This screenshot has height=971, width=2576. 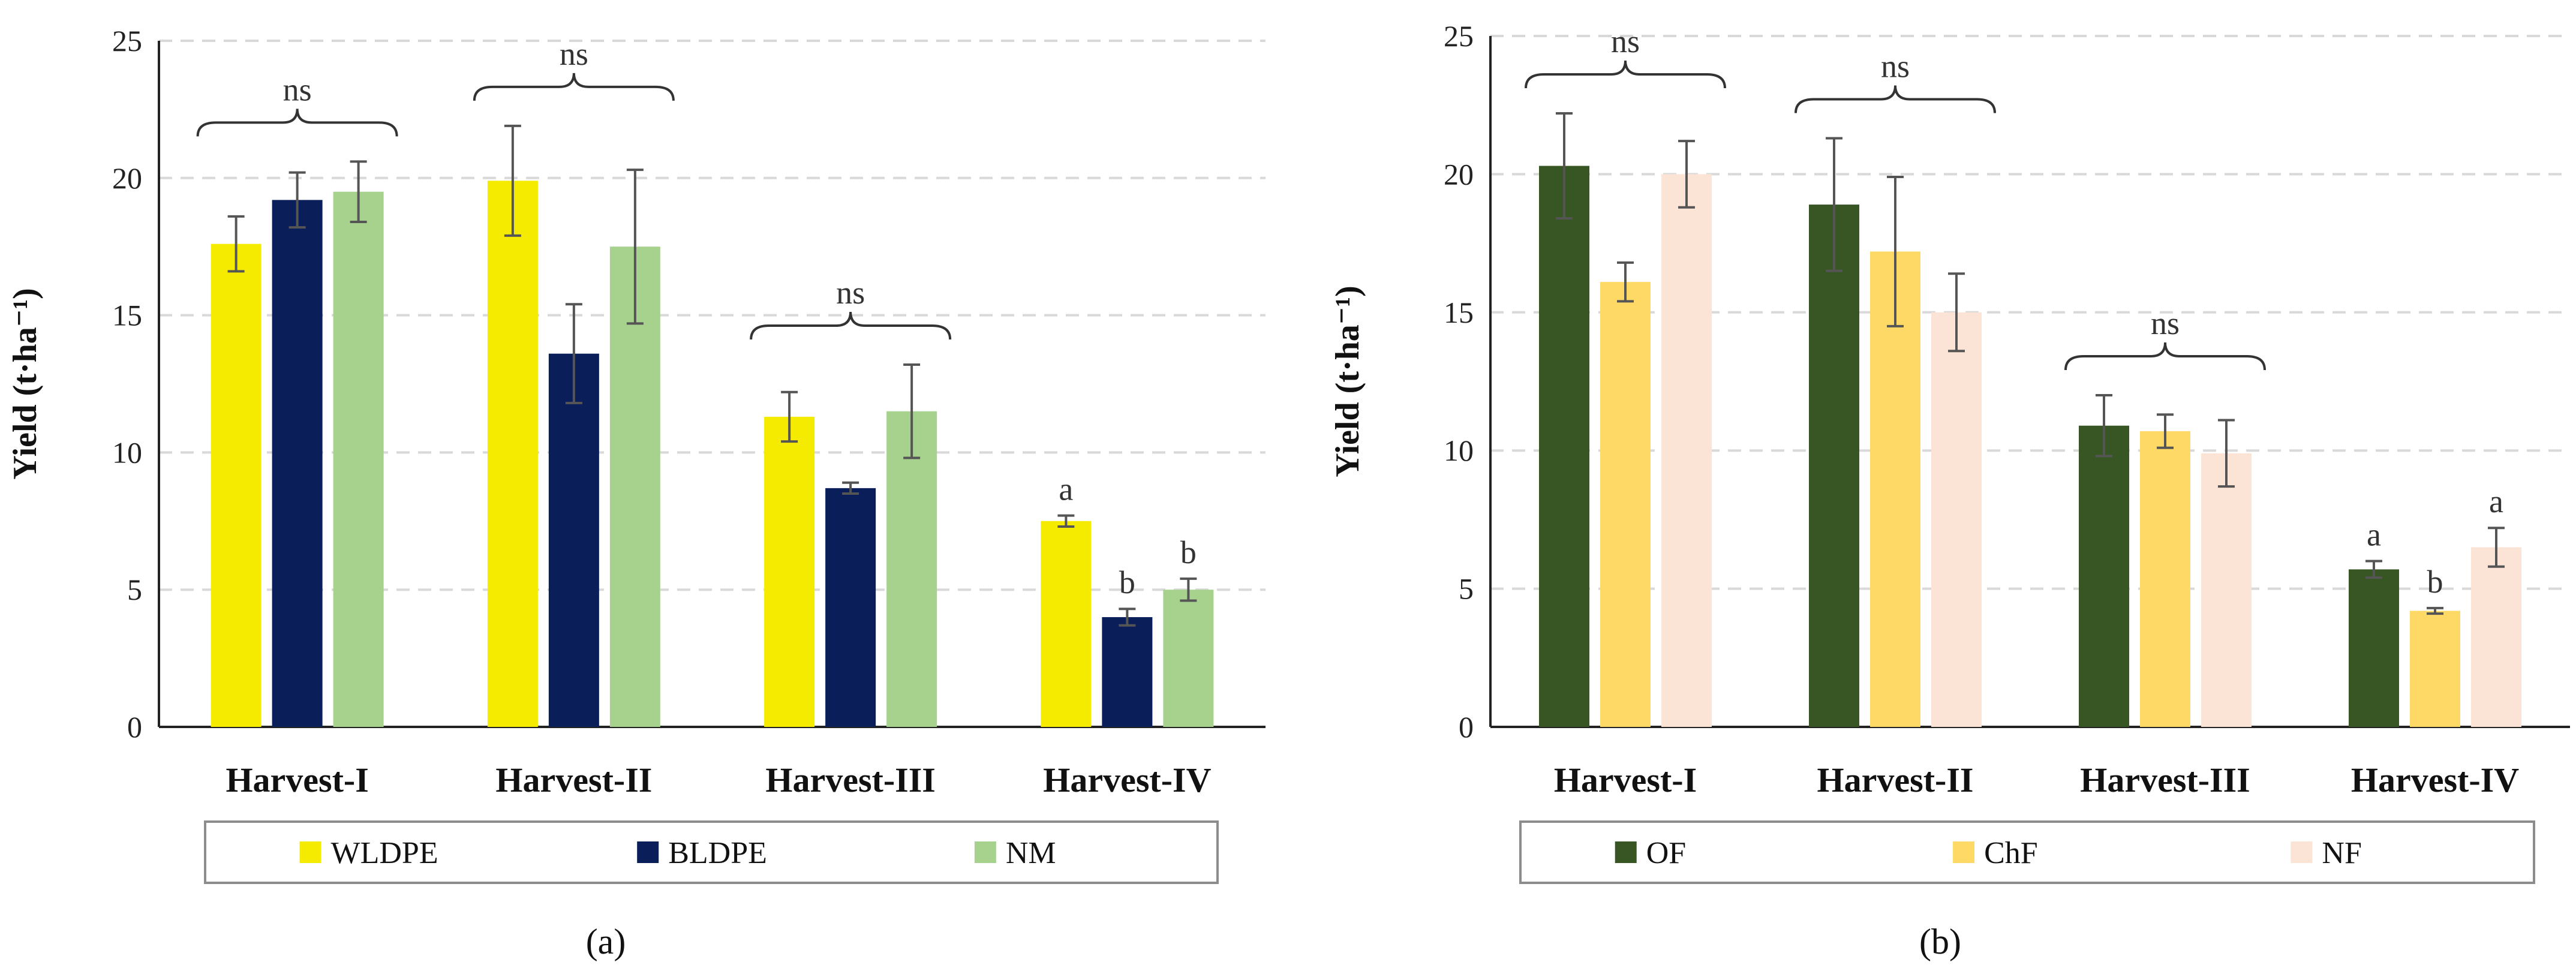 I want to click on legend: OF ChF NF, so click(x=2027, y=852).